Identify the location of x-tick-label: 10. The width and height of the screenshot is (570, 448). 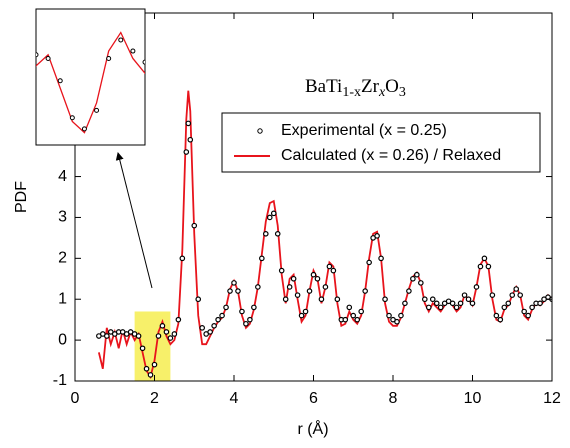
(473, 398).